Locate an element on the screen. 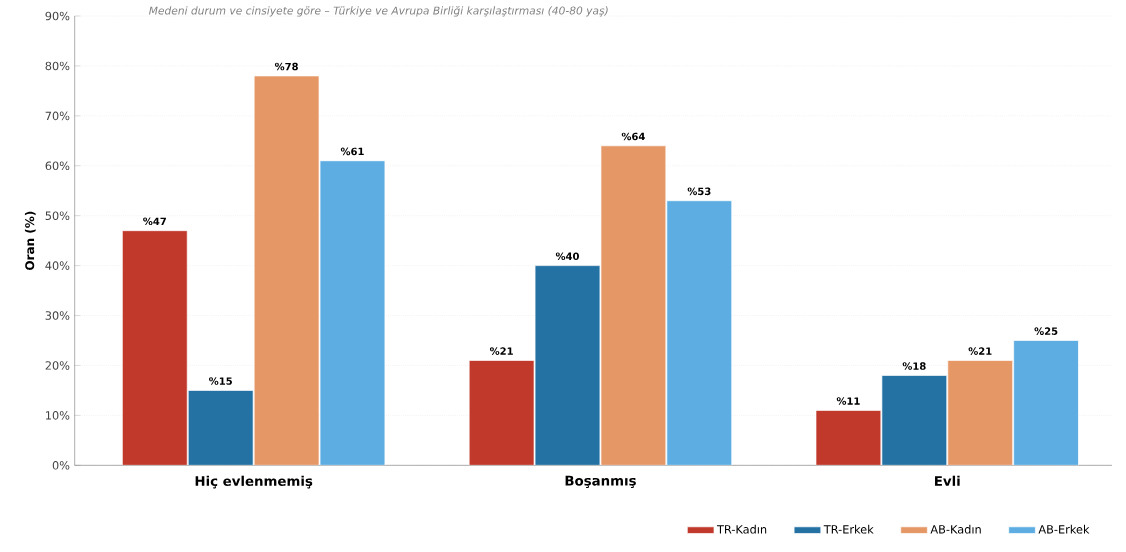 The image size is (1126, 552). y-tick-label: 60% is located at coordinates (57, 166).